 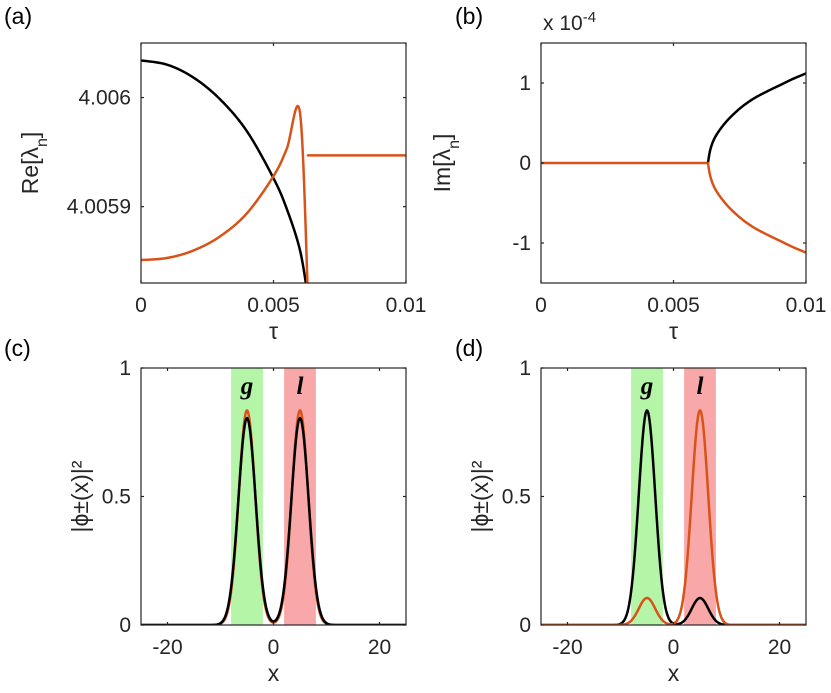 What do you see at coordinates (225, 193) in the screenshot?
I see `series-branch-lower` at bounding box center [225, 193].